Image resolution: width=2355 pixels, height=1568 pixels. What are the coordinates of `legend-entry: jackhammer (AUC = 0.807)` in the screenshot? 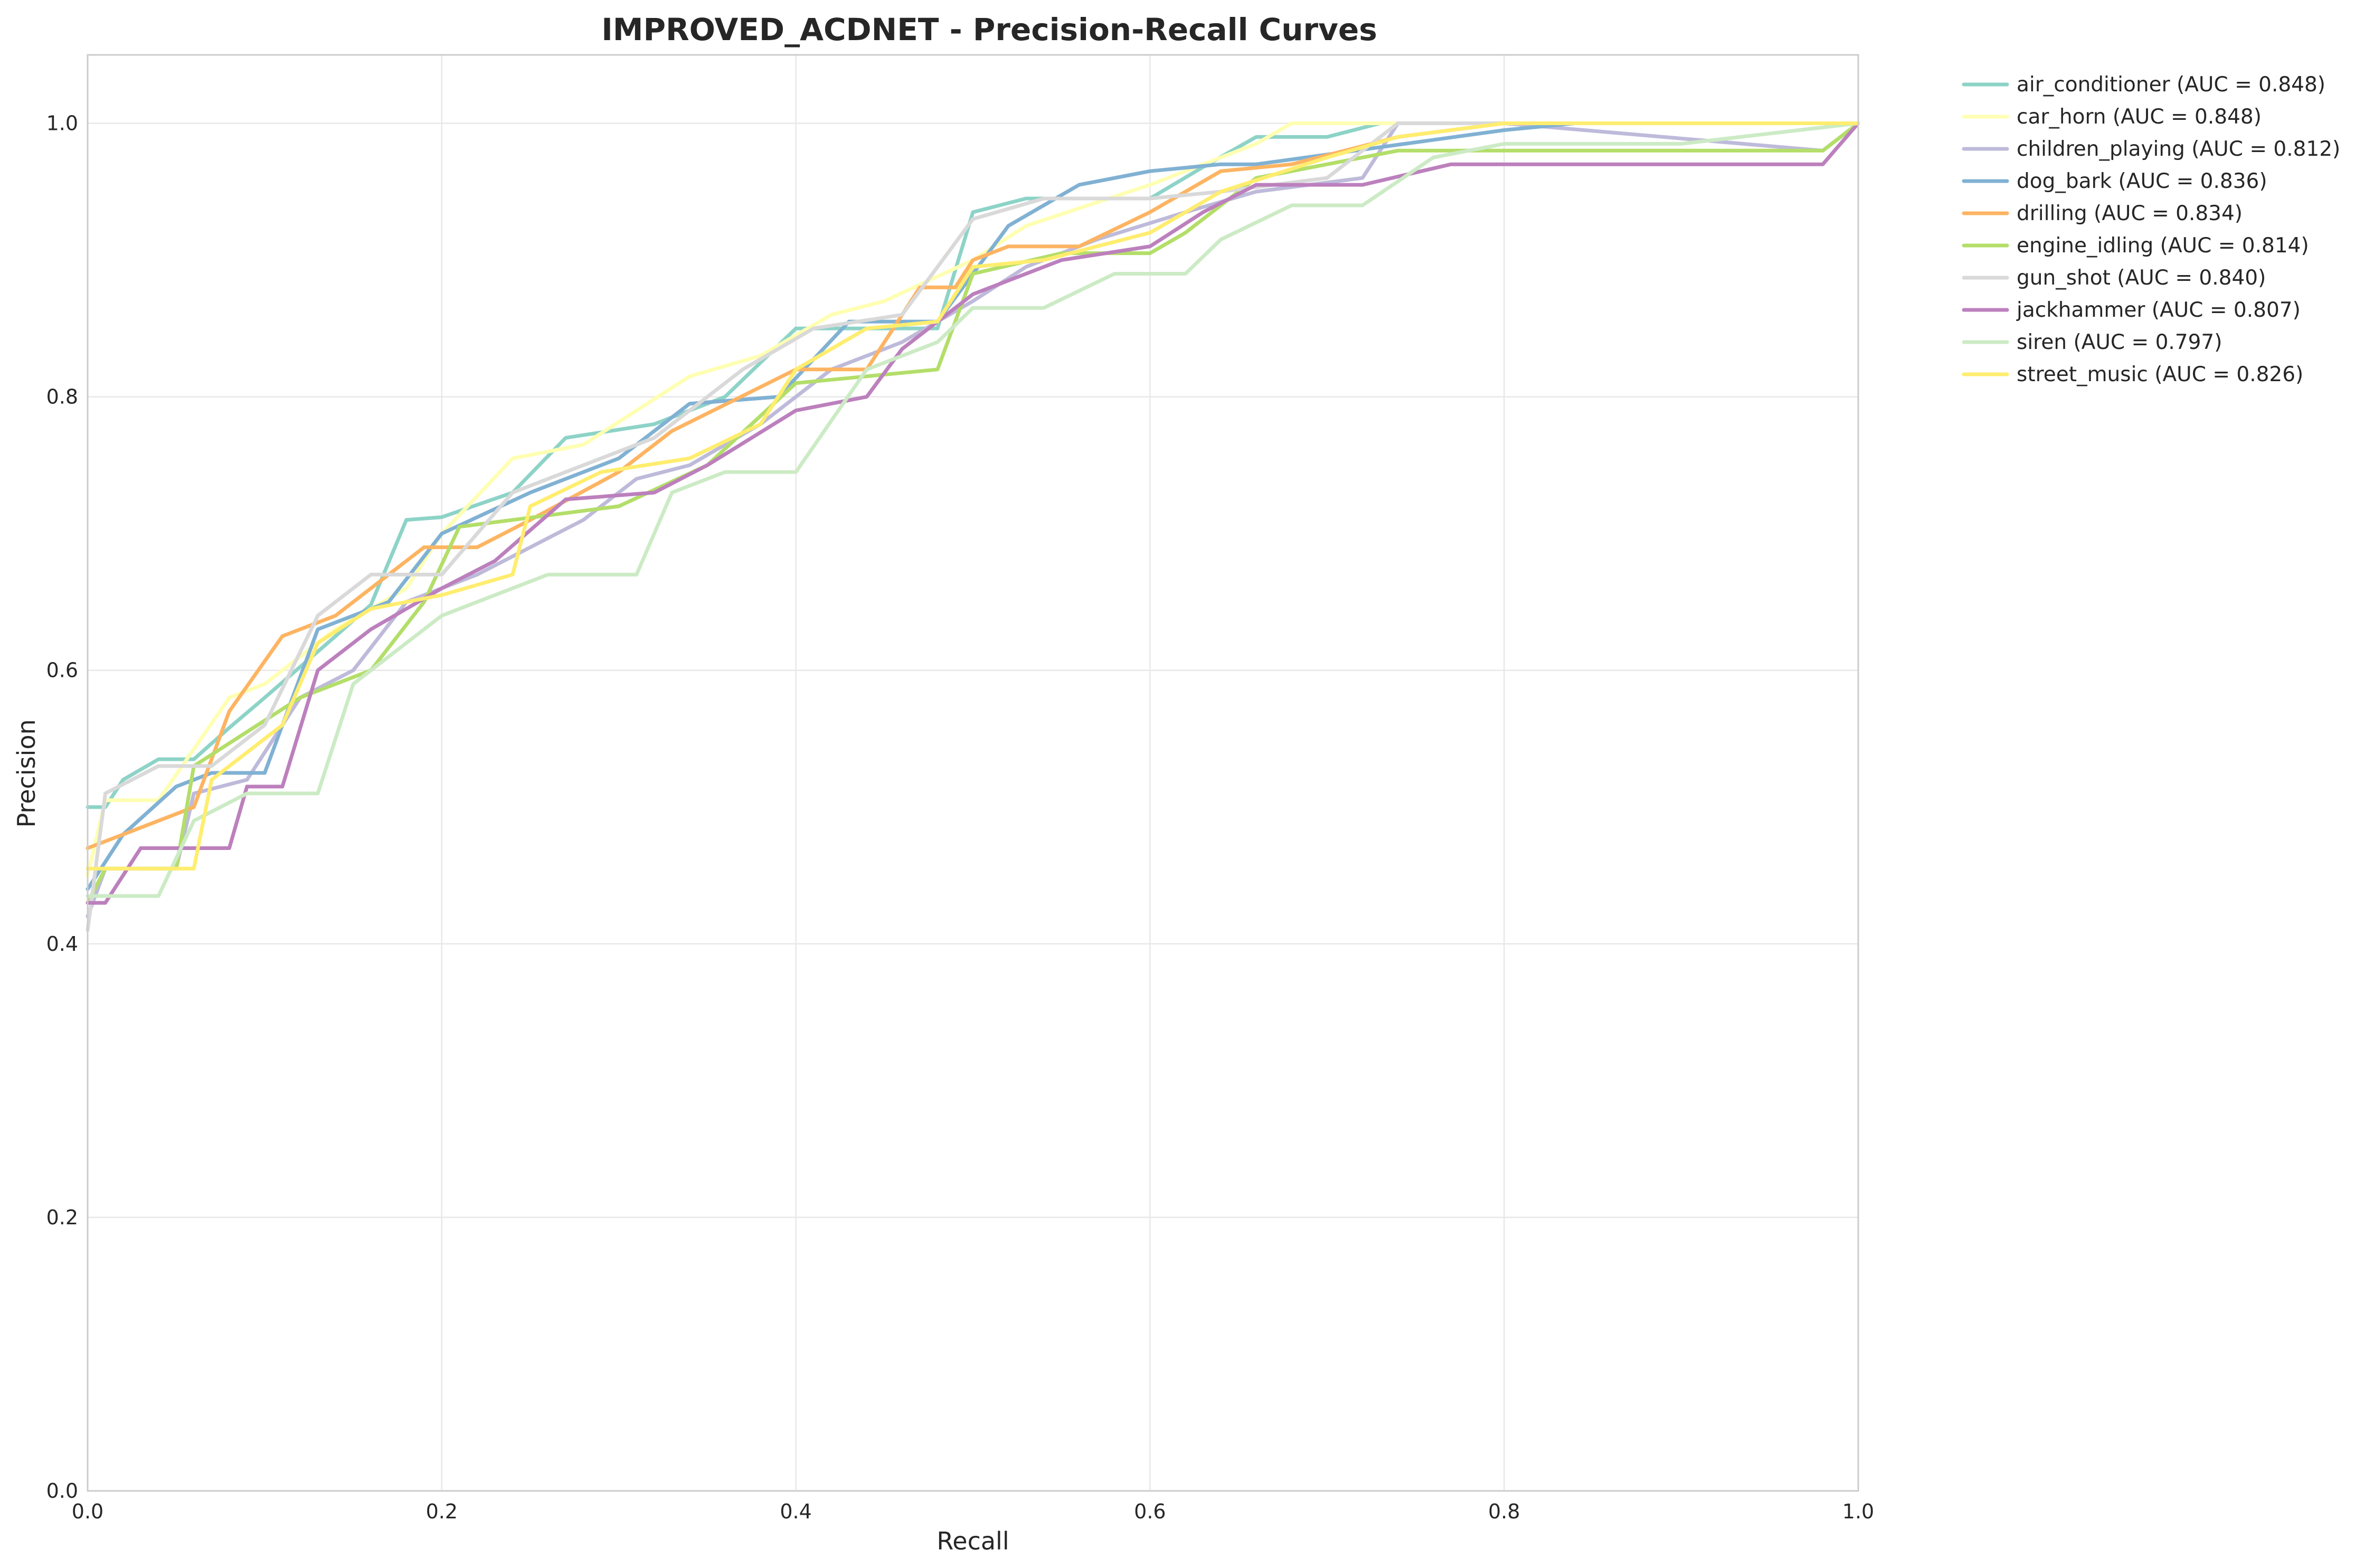 It's located at (2158, 310).